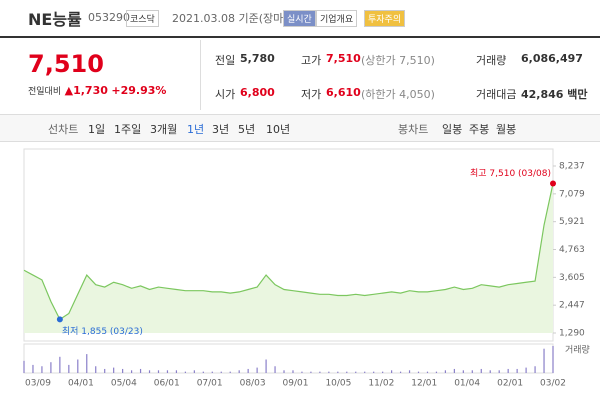 The width and height of the screenshot is (600, 405). I want to click on period-tab: 1일, so click(97, 129).